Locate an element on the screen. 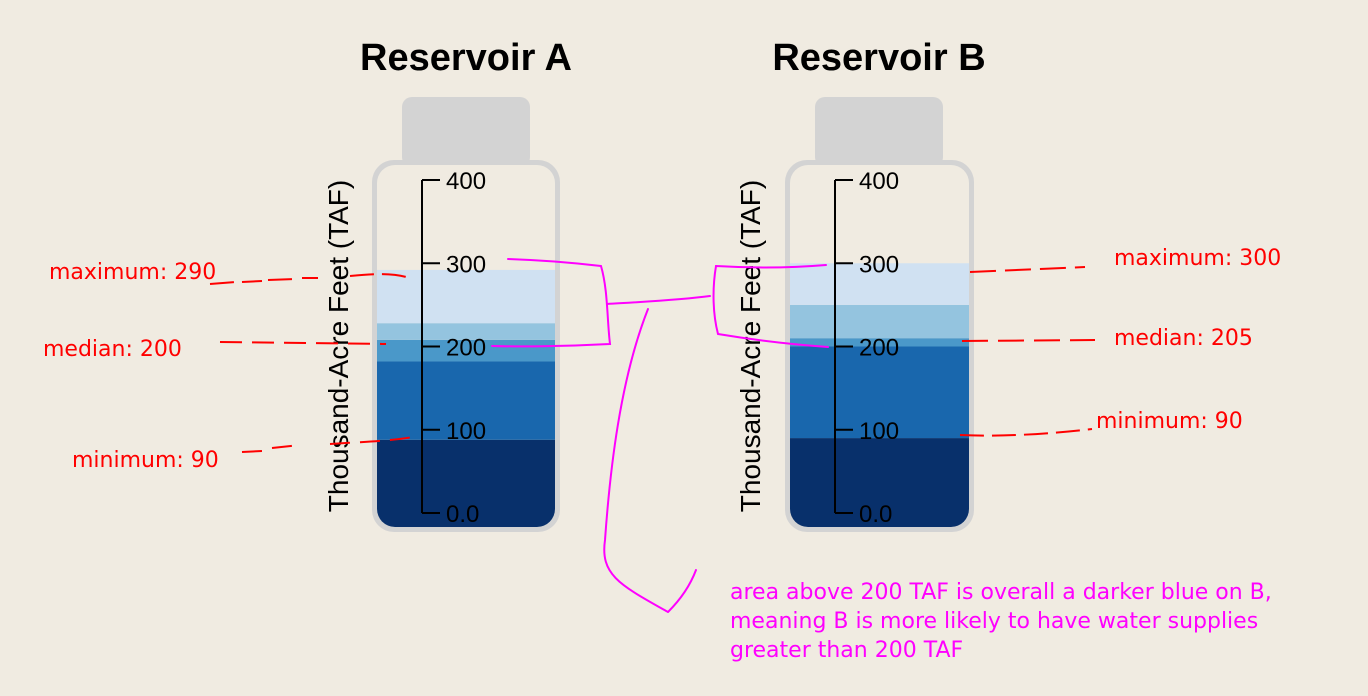  reservoir-b-tick-label-400: 400 is located at coordinates (879, 181).